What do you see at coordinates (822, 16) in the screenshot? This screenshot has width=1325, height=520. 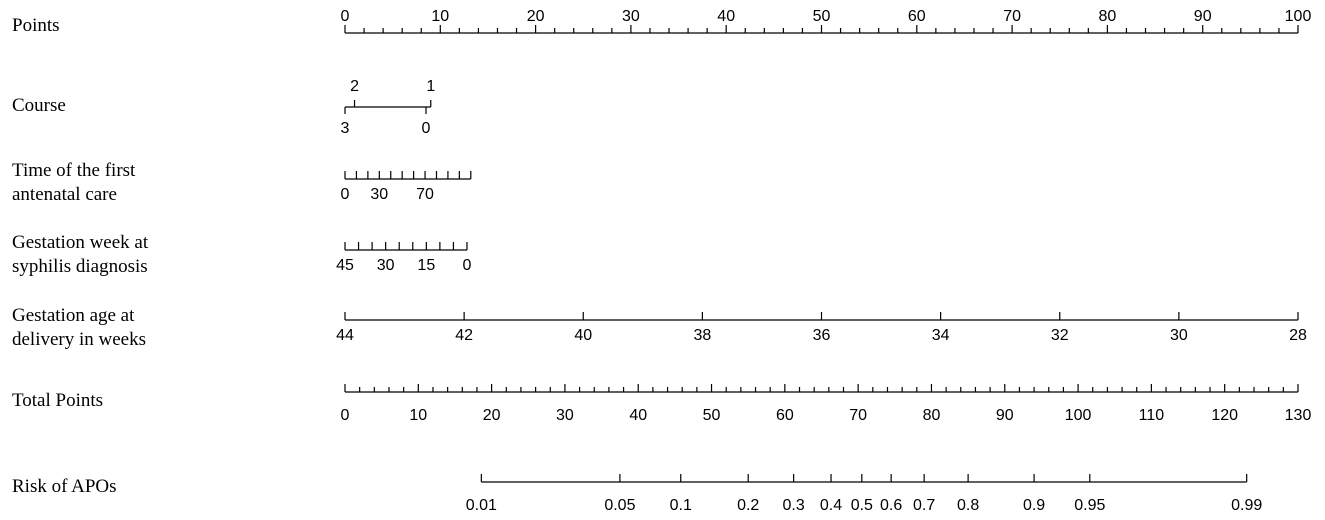 I see `points-label-50: 50` at bounding box center [822, 16].